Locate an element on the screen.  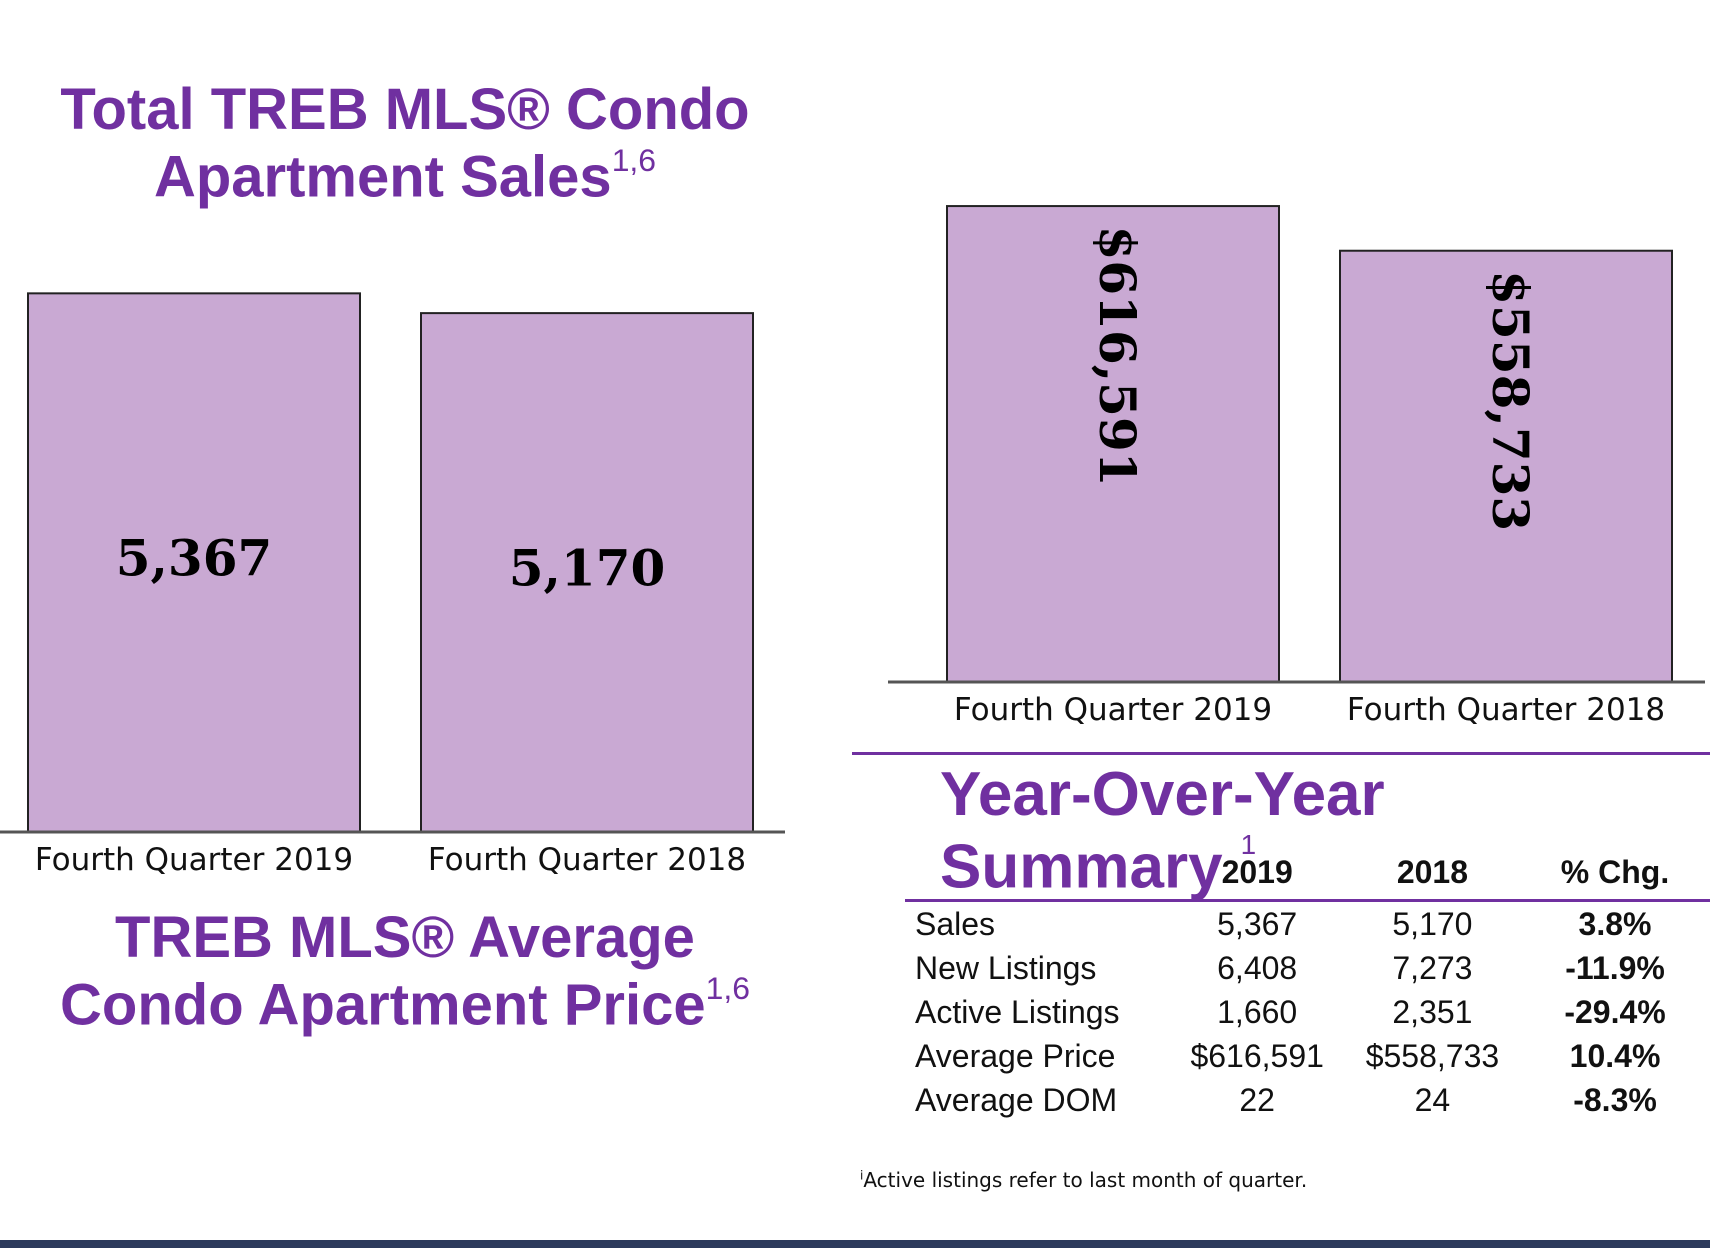
summary-header-row: 2019 2018 % Chg. is located at coordinates (1307, 875).